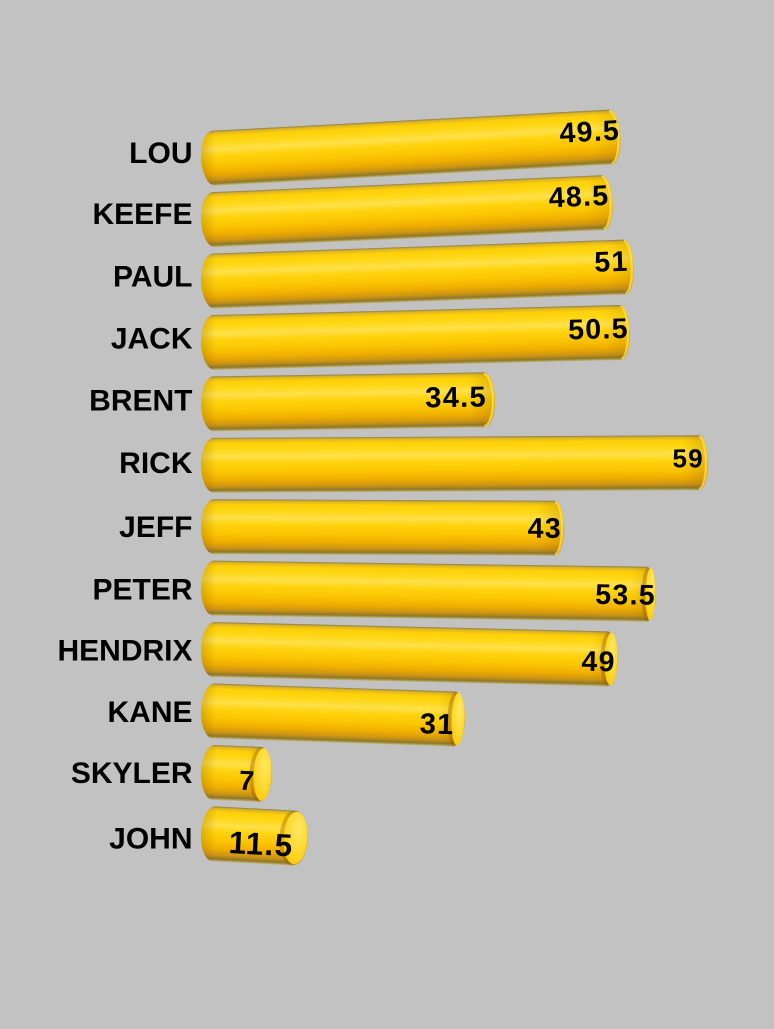  I want to click on svg-text: JACK, so click(152, 339).